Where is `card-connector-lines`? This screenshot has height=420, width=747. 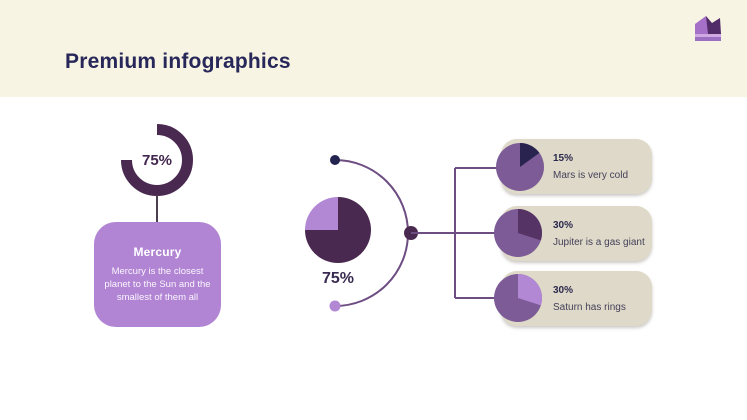
card-connector-lines is located at coordinates (454, 233).